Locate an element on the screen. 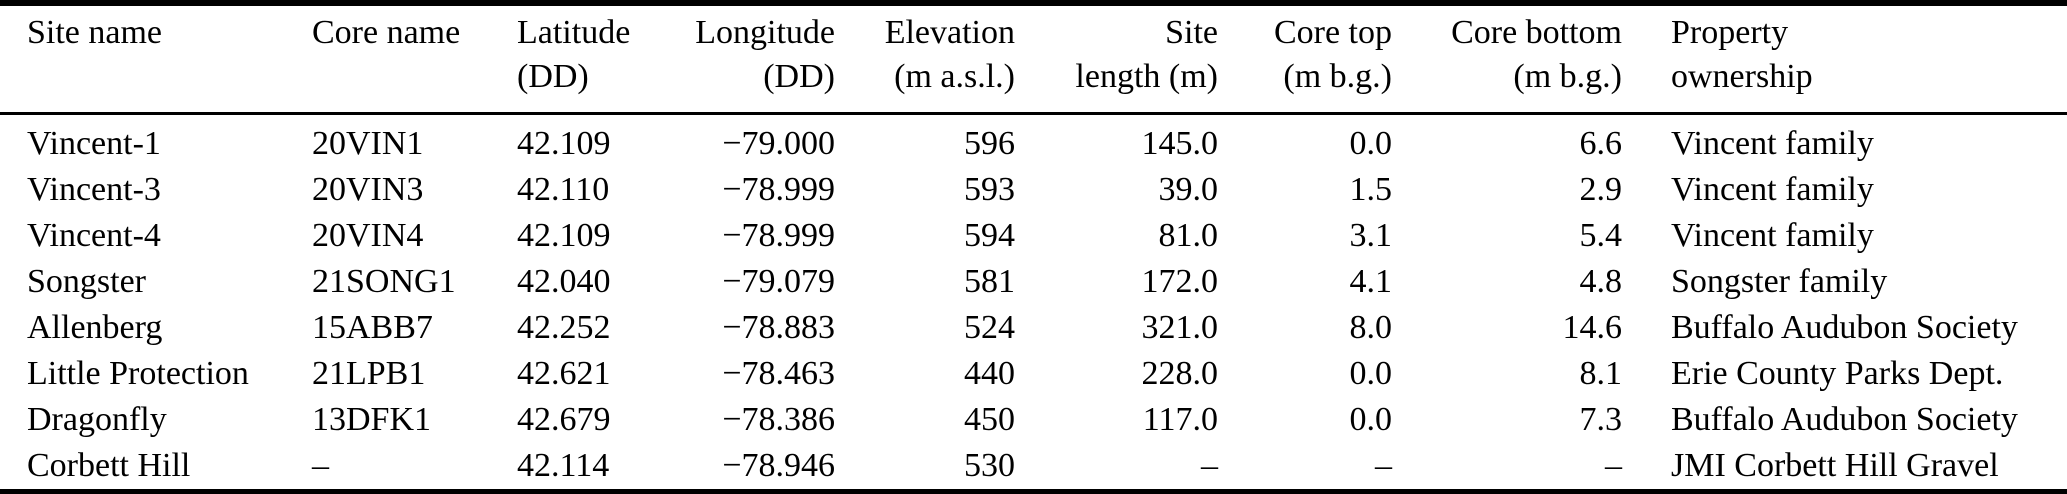  cell-longitude: −78.883 is located at coordinates (778, 327).